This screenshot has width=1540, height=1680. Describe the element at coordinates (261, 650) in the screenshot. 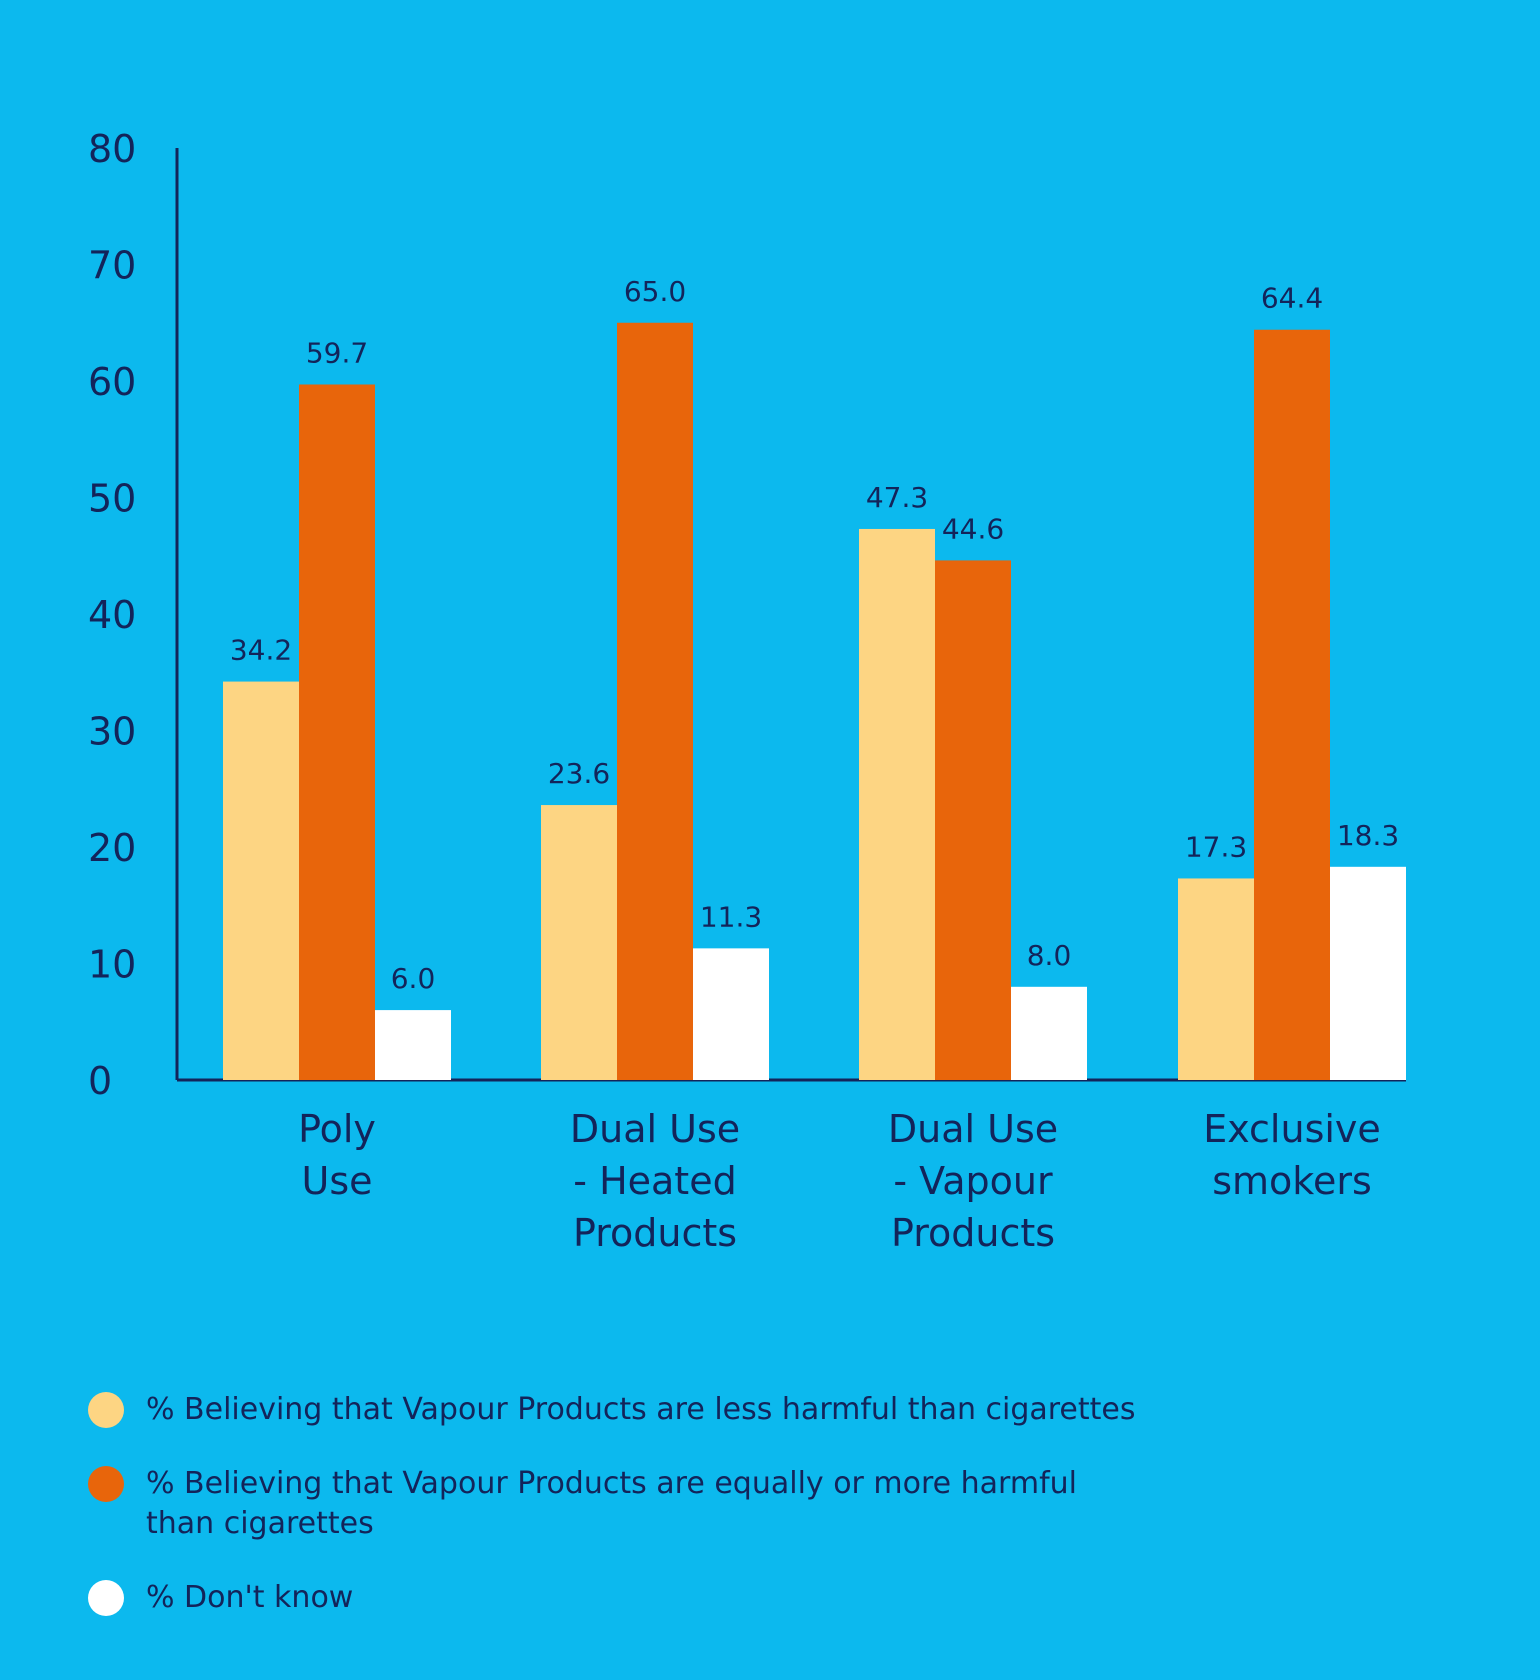

I see `data-label: 34.2` at that location.